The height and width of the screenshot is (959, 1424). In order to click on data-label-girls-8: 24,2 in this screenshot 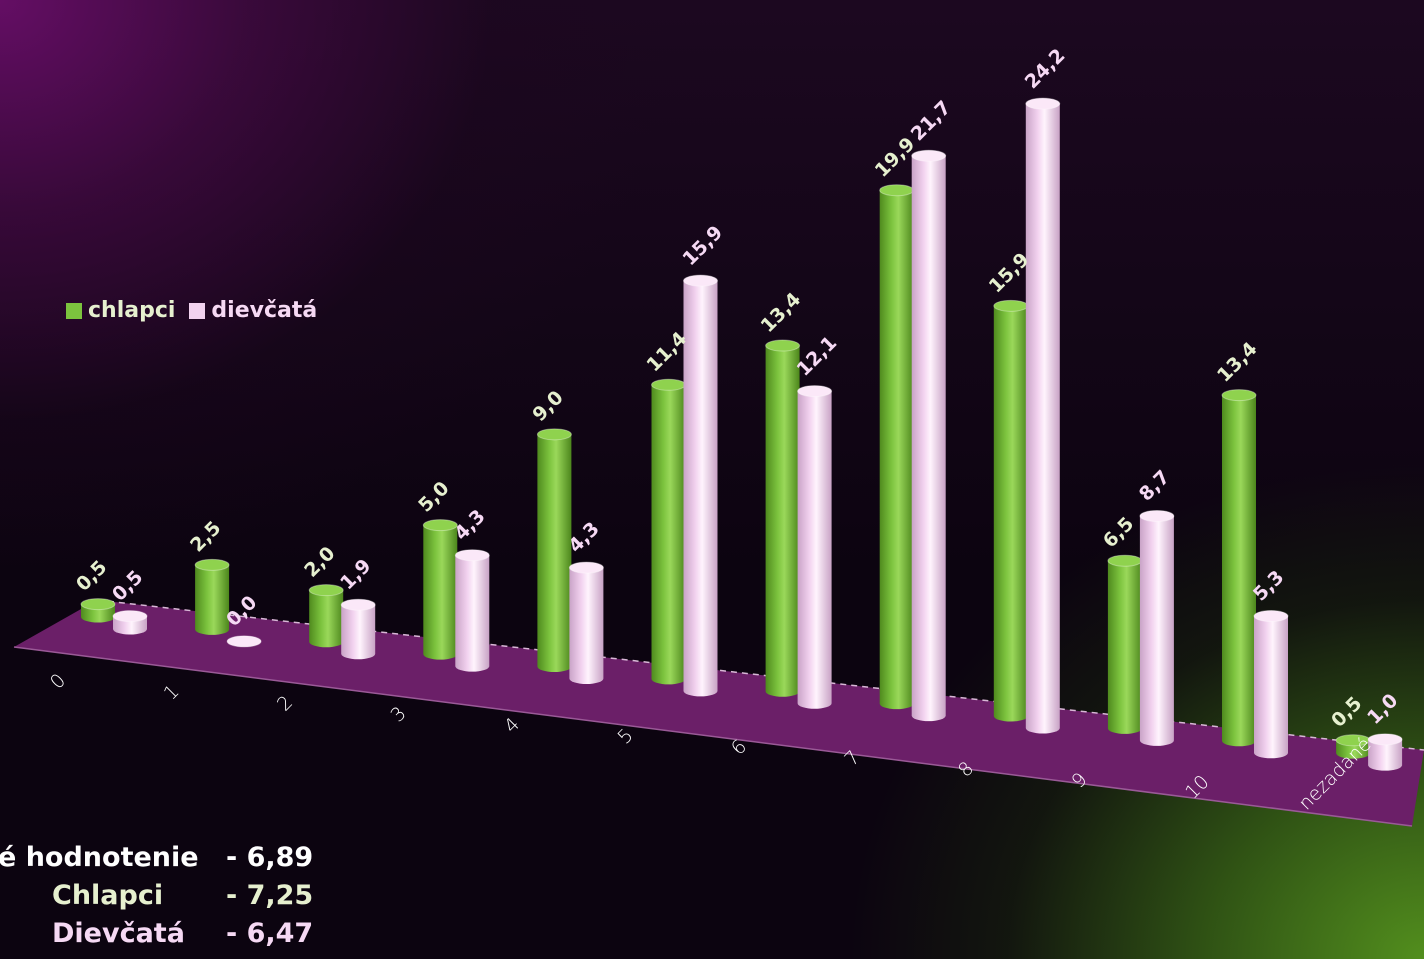, I will do `click(1045, 69)`.